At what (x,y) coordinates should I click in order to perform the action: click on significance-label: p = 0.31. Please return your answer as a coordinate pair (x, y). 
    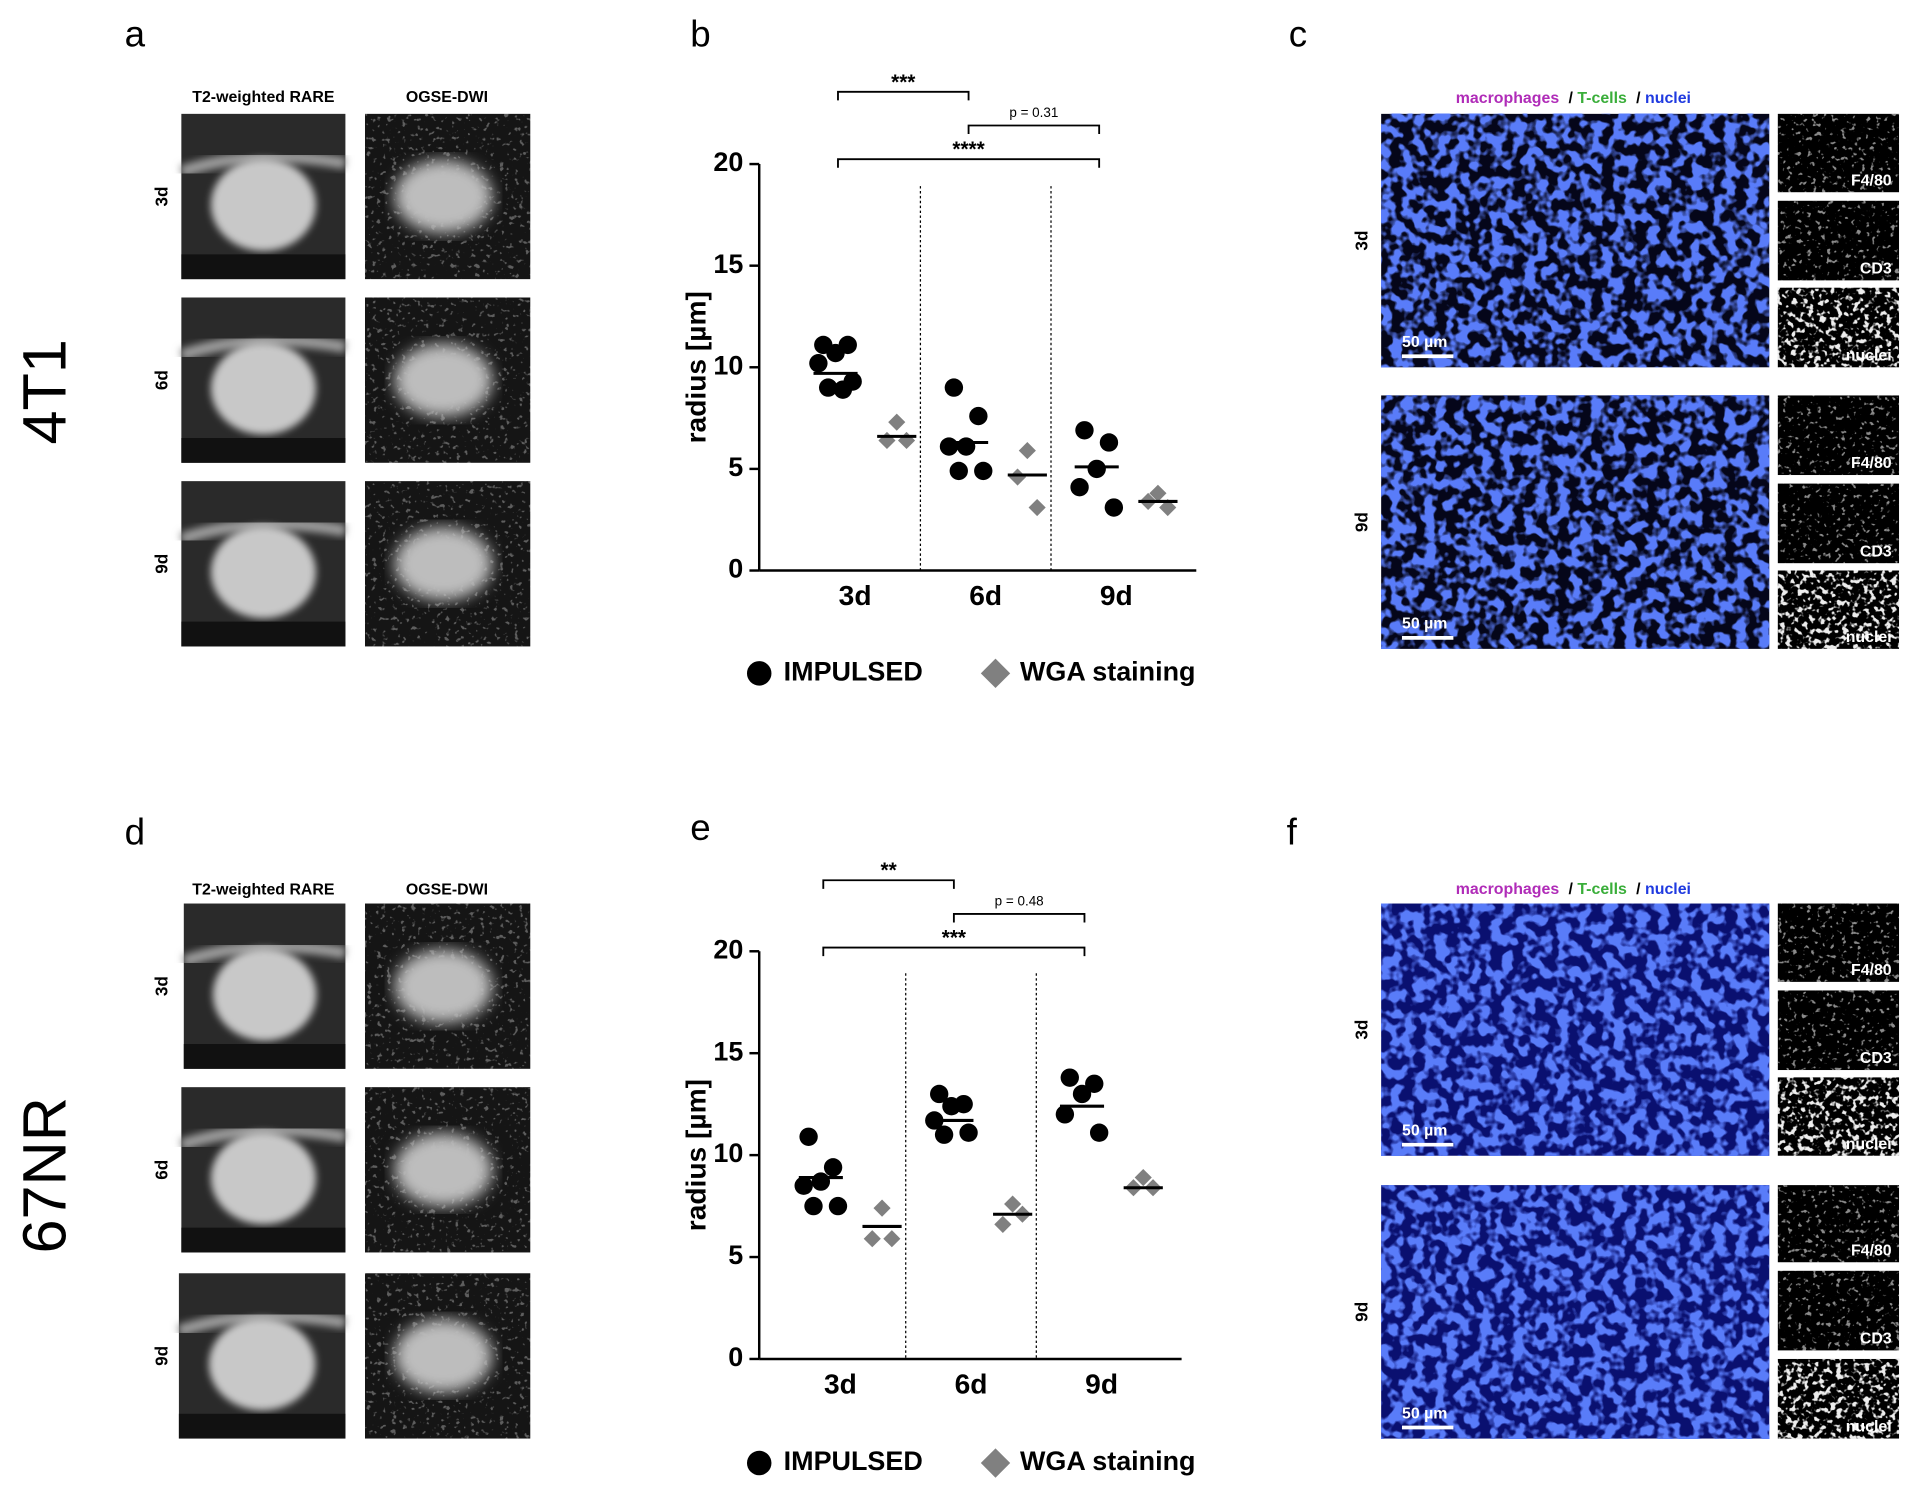
    Looking at the image, I should click on (1033, 112).